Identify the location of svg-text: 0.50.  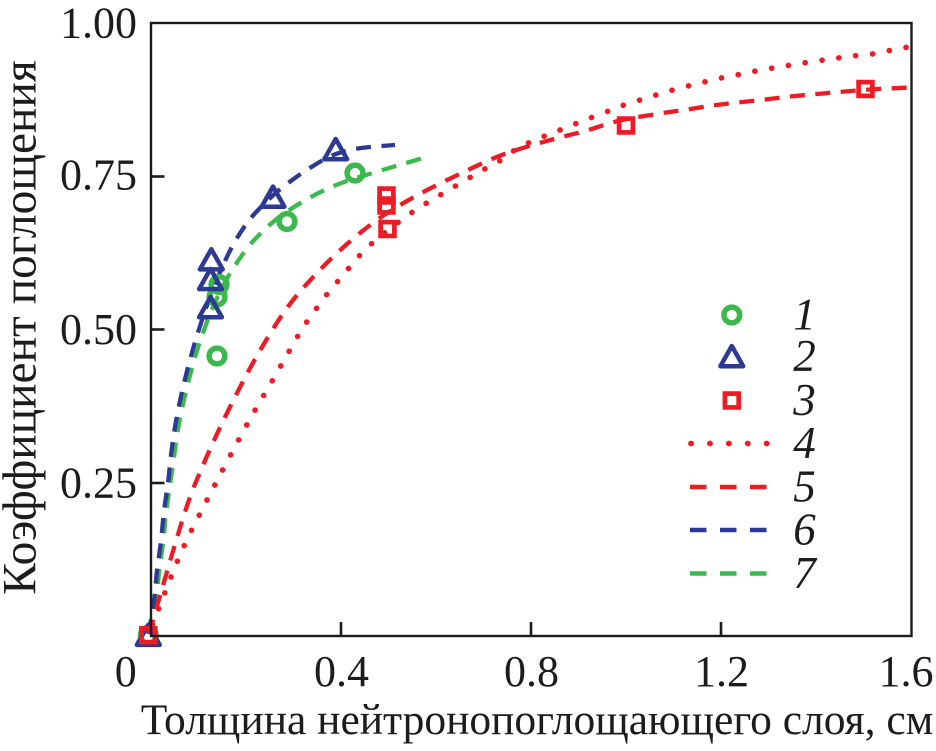
(98, 329).